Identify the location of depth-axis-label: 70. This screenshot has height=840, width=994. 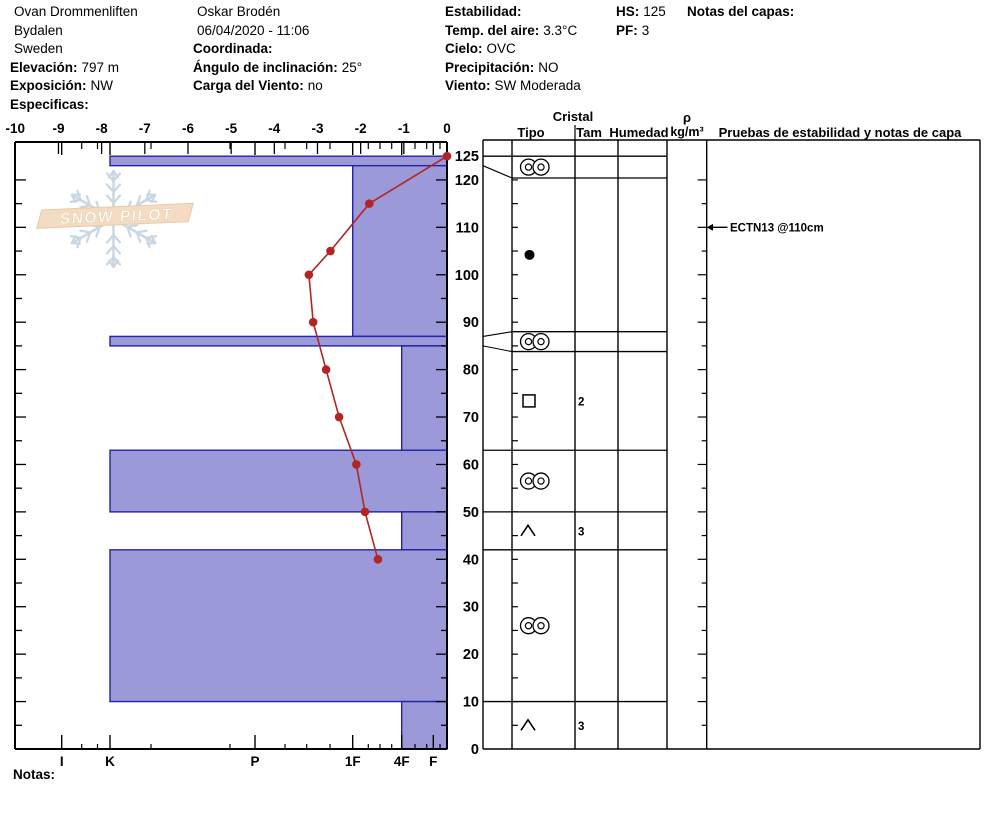
(471, 418).